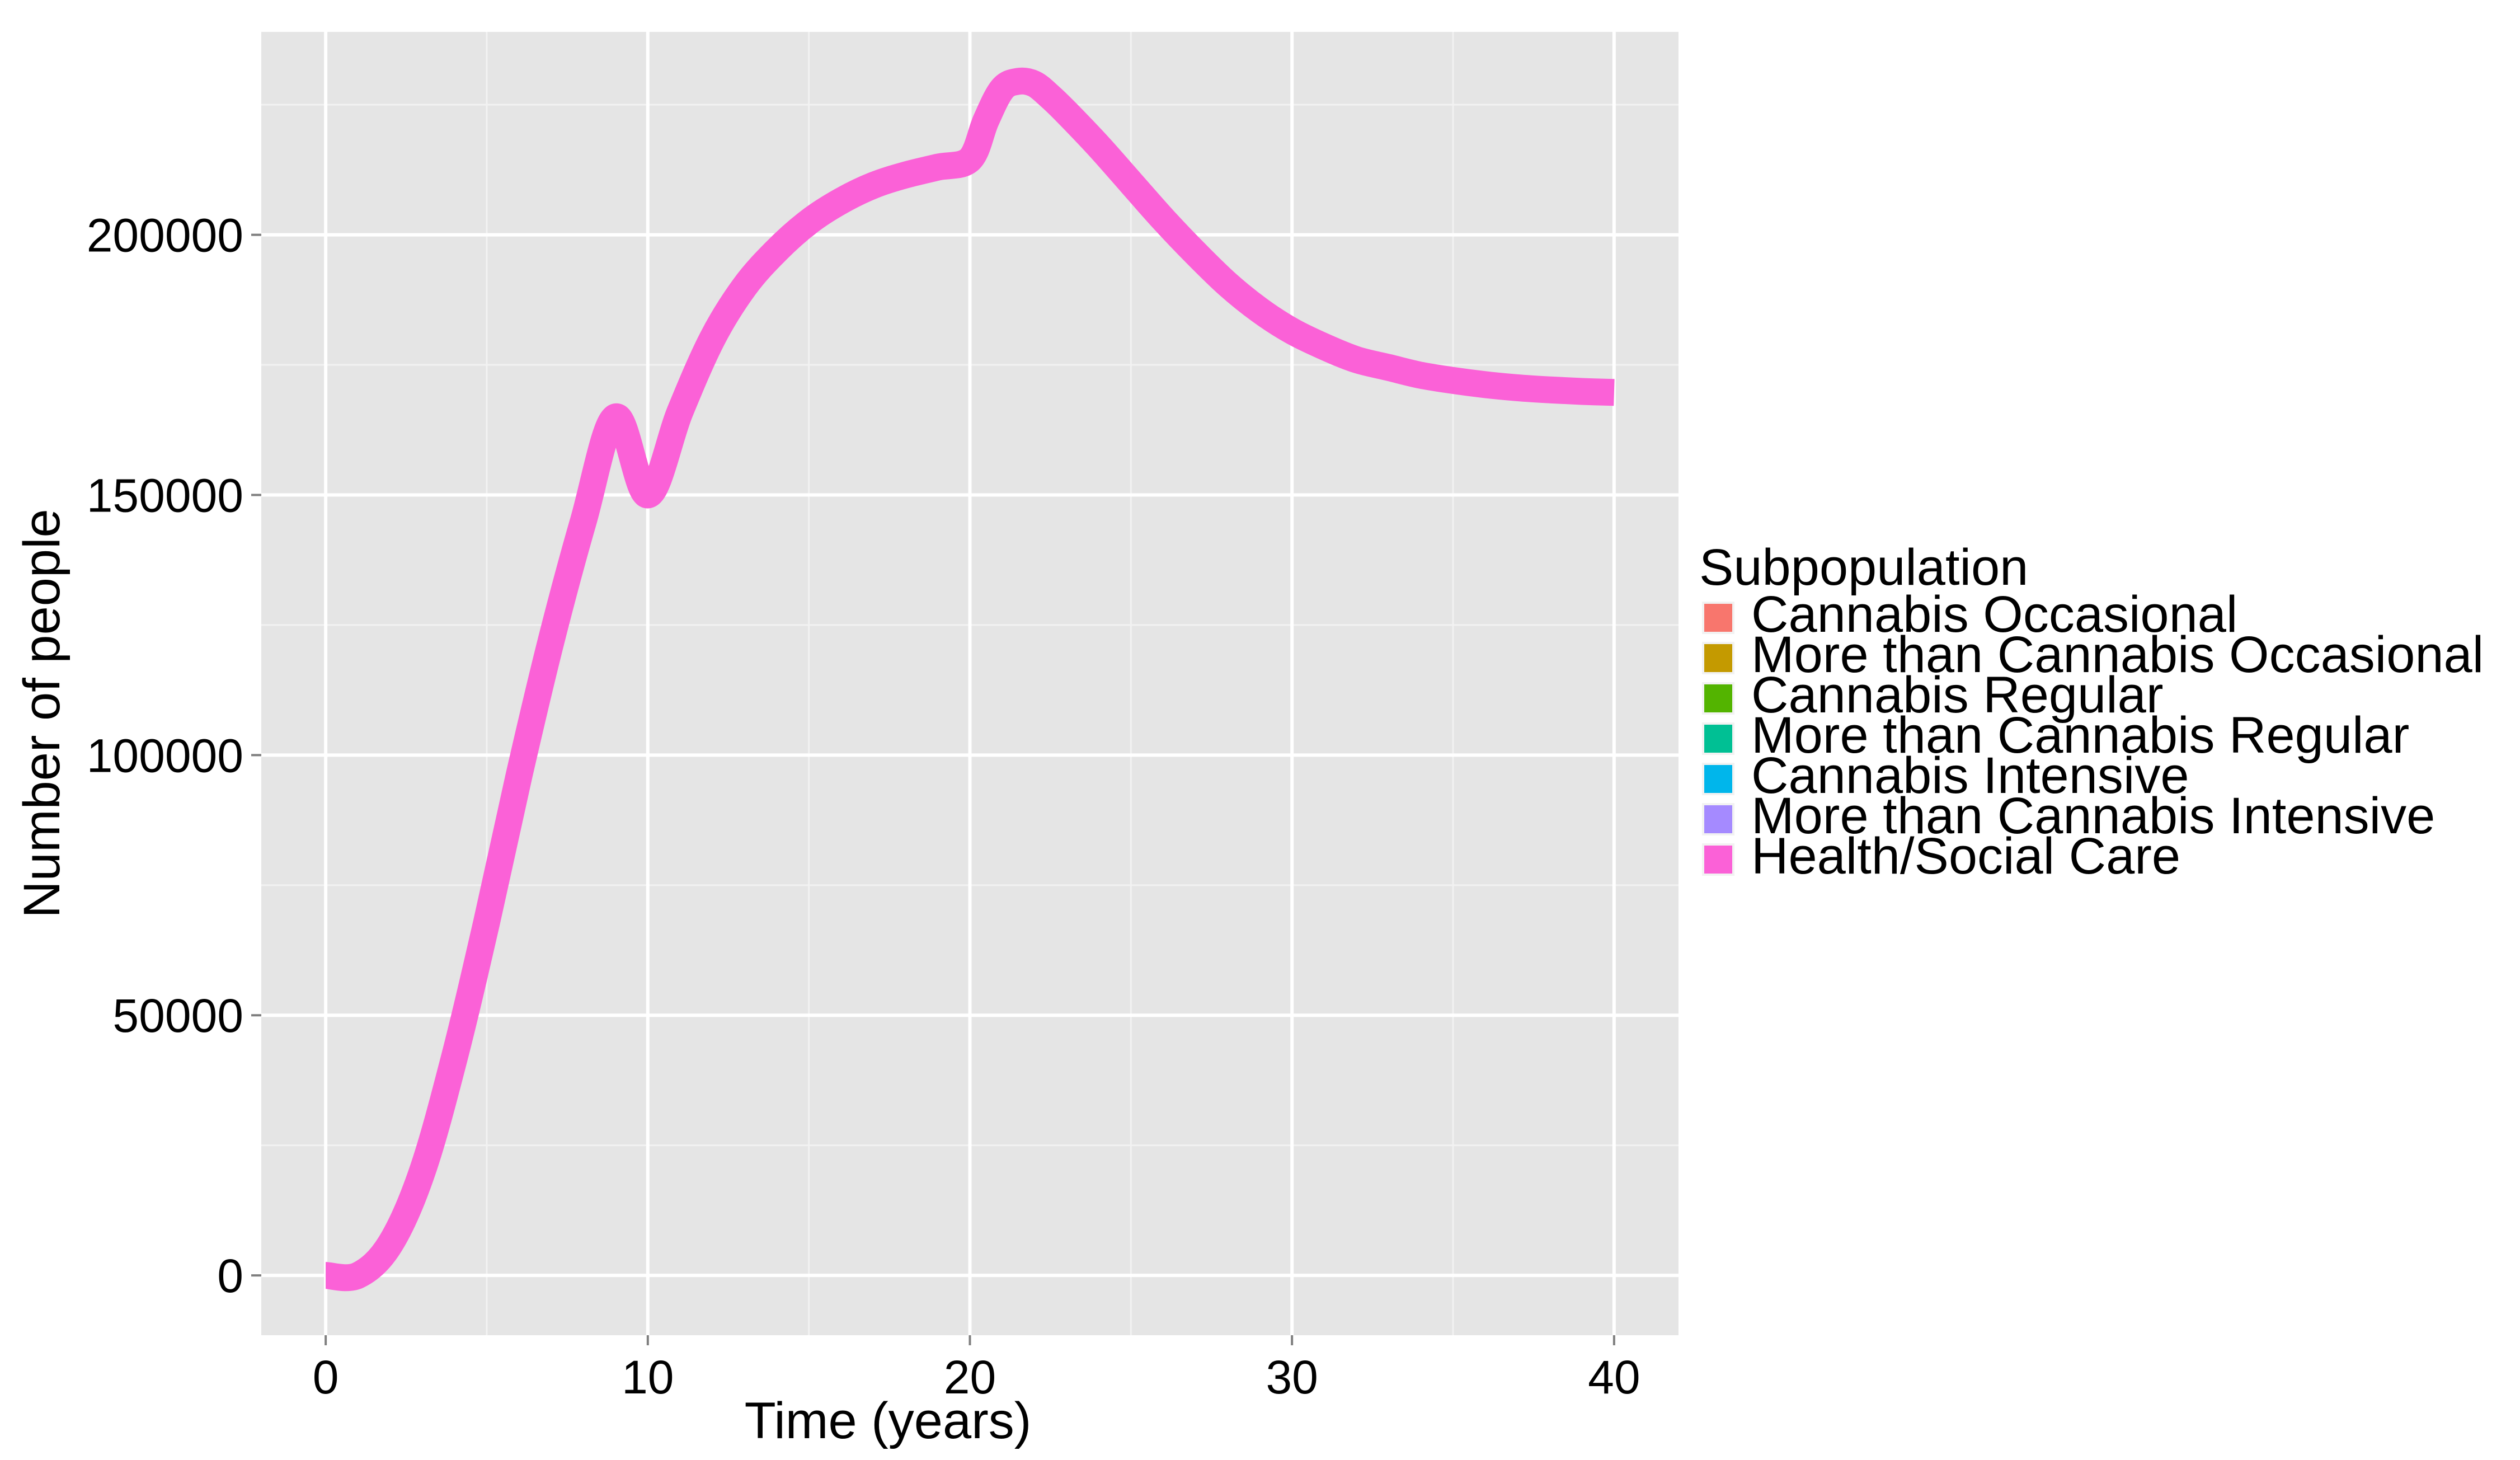 The height and width of the screenshot is (1460, 2520). What do you see at coordinates (326, 1377) in the screenshot?
I see `x-tick-label: 0` at bounding box center [326, 1377].